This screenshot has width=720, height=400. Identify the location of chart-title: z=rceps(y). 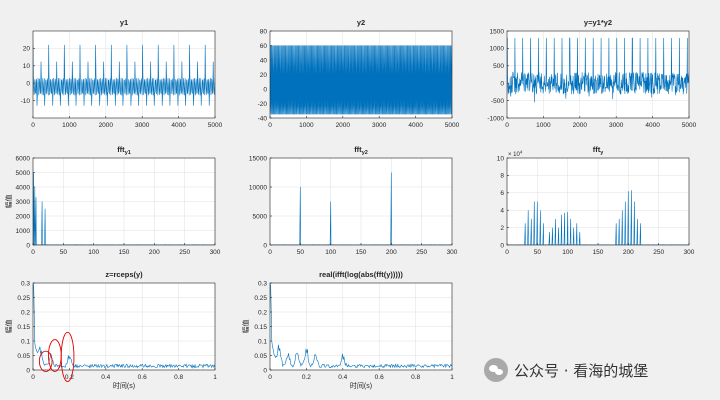
(124, 274).